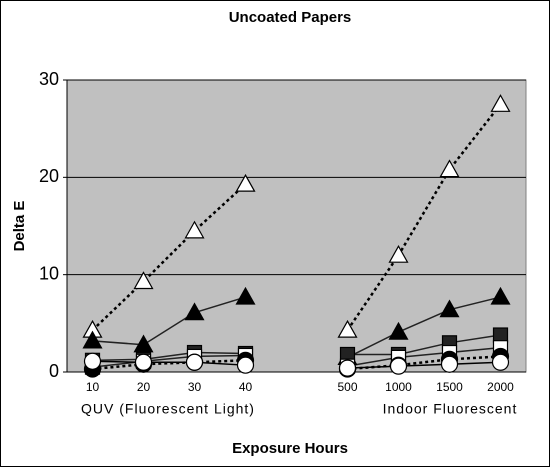 Image resolution: width=550 pixels, height=467 pixels. I want to click on x-tick-label: 20, so click(144, 387).